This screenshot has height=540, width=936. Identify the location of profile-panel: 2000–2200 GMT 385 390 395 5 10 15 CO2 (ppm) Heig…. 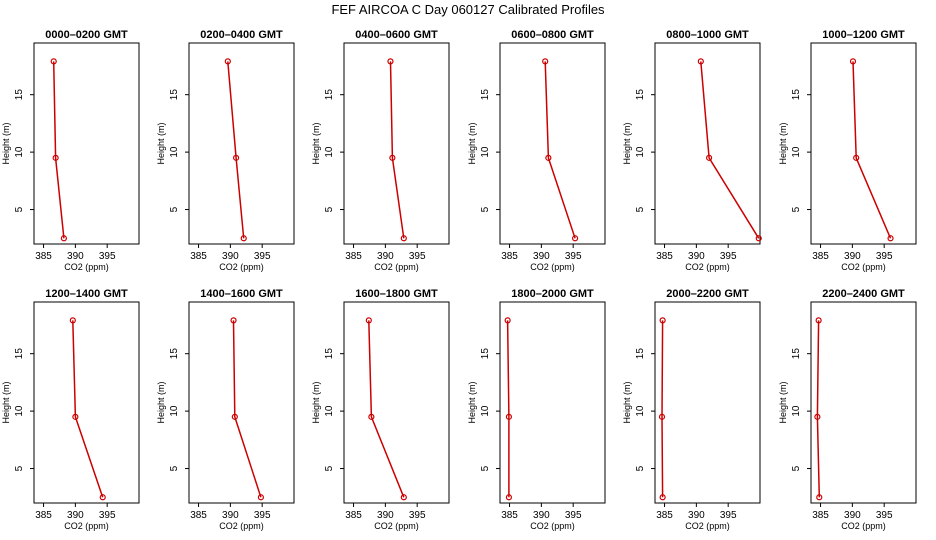
(691, 409).